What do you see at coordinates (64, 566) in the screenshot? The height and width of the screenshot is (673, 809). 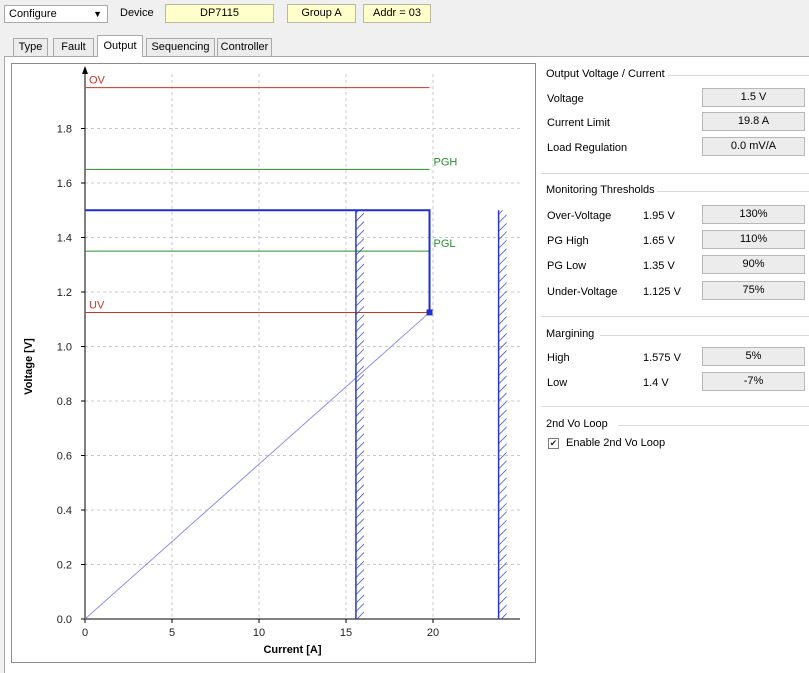 I see `y-tick-label: 0.2` at bounding box center [64, 566].